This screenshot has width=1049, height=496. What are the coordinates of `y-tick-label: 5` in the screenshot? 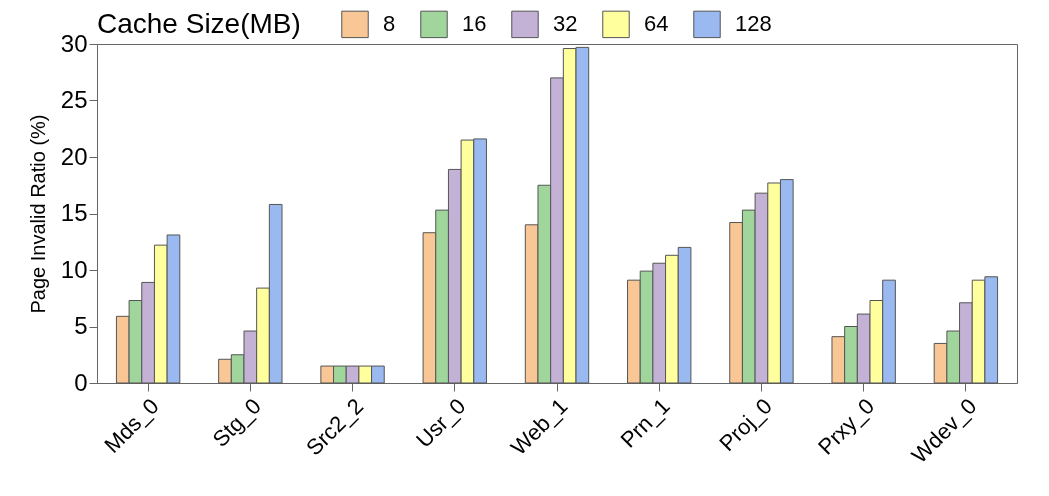 It's located at (81, 325).